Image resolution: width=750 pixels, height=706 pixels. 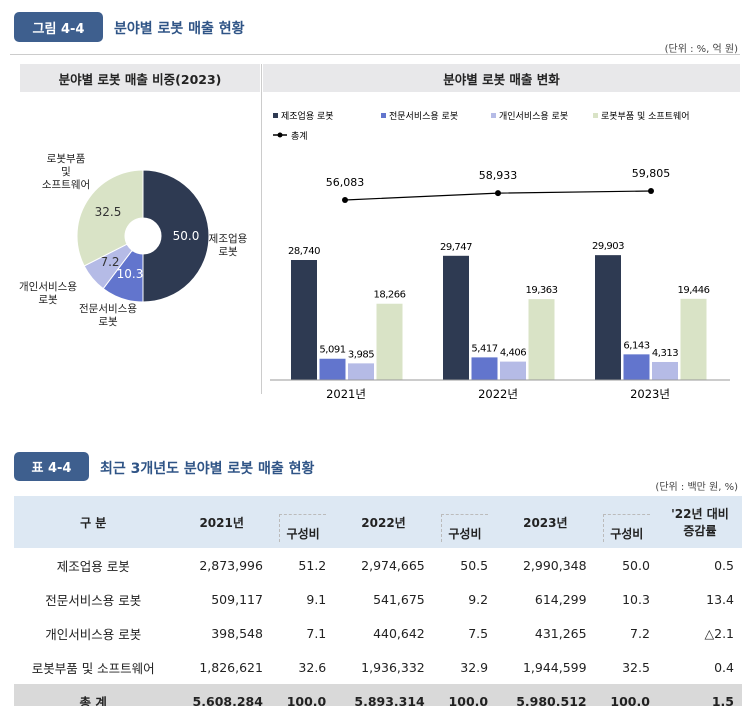 What do you see at coordinates (545, 695) in the screenshot?
I see `table-cell: 5,980,512` at bounding box center [545, 695].